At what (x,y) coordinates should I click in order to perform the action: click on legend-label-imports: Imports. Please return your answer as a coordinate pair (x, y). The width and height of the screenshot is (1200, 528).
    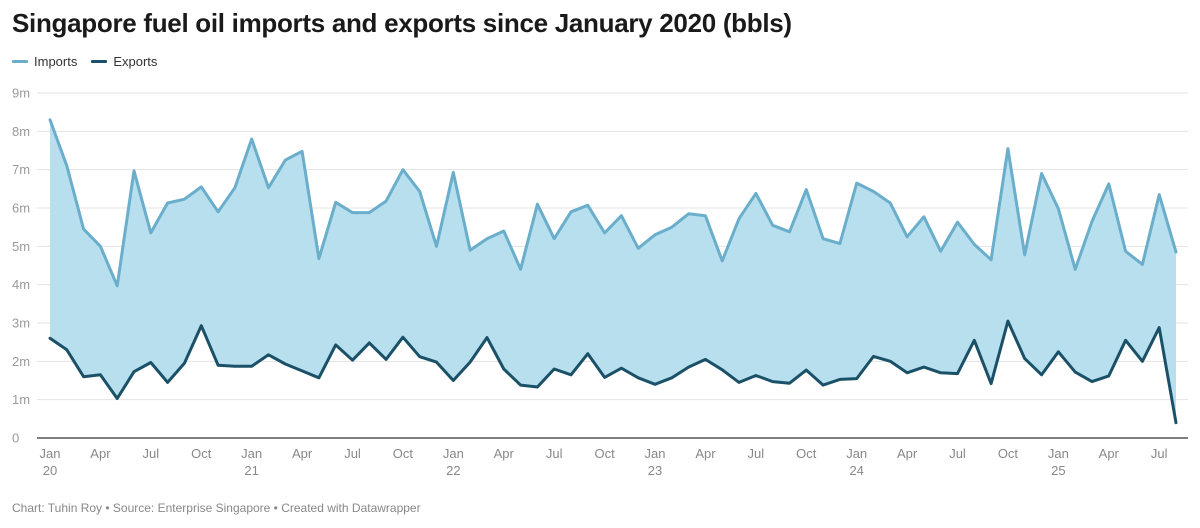
    Looking at the image, I should click on (56, 61).